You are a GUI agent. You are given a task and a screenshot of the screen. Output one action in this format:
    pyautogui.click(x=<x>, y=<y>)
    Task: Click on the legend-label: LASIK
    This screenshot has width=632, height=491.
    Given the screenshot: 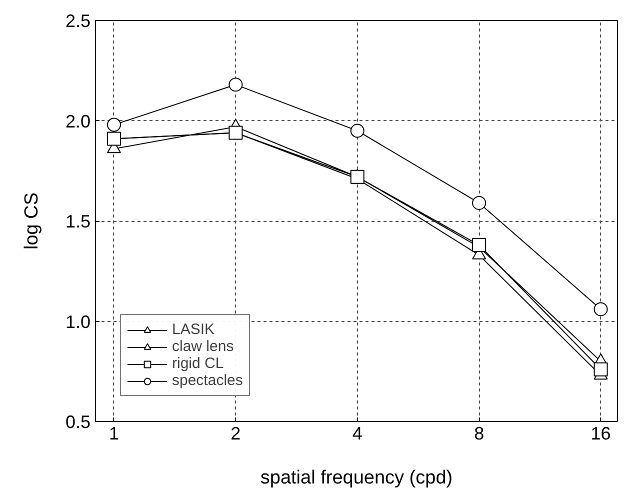 What is the action you would take?
    pyautogui.click(x=193, y=329)
    